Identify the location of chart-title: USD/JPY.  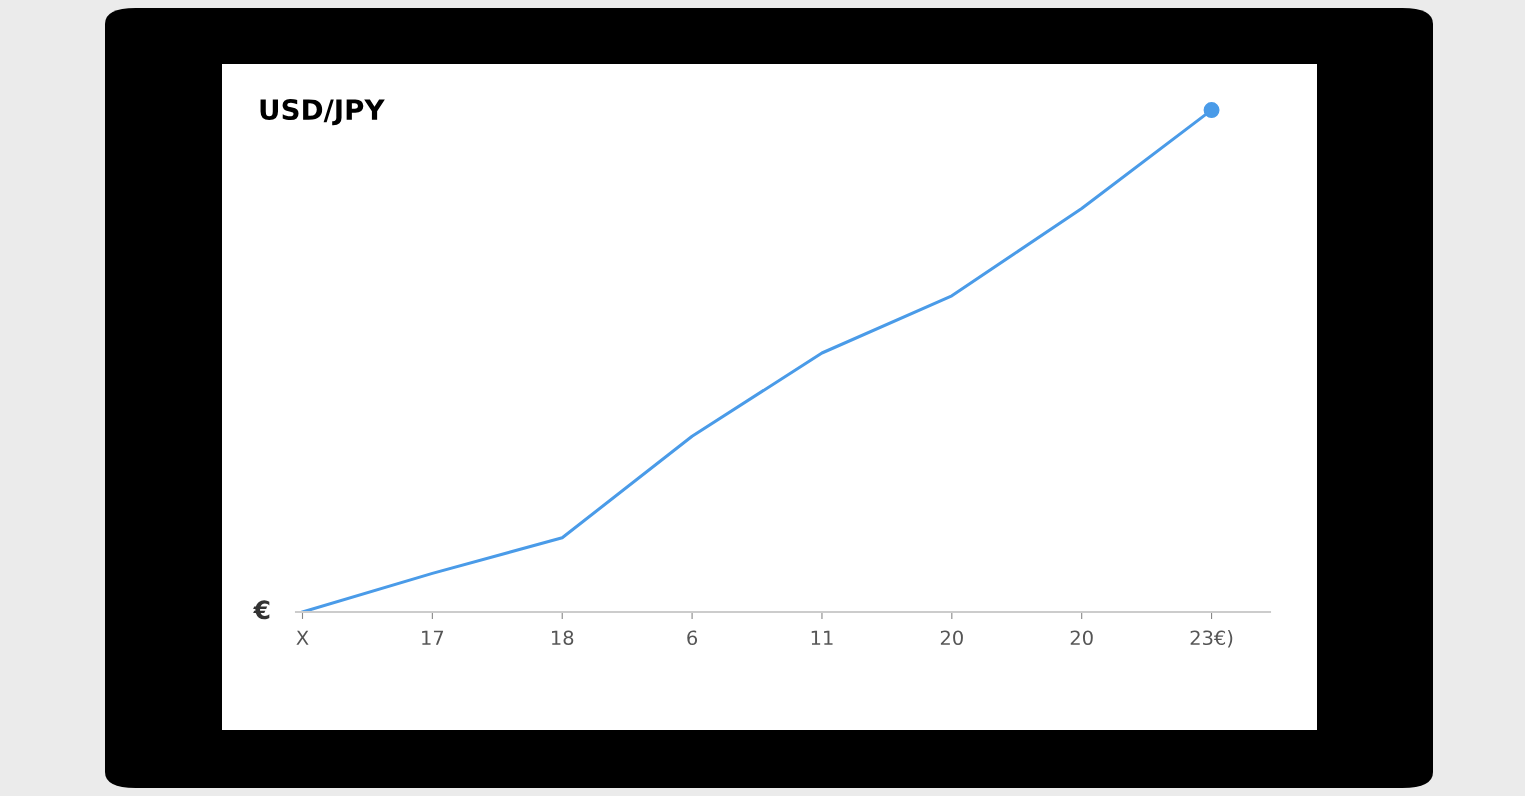
(322, 112).